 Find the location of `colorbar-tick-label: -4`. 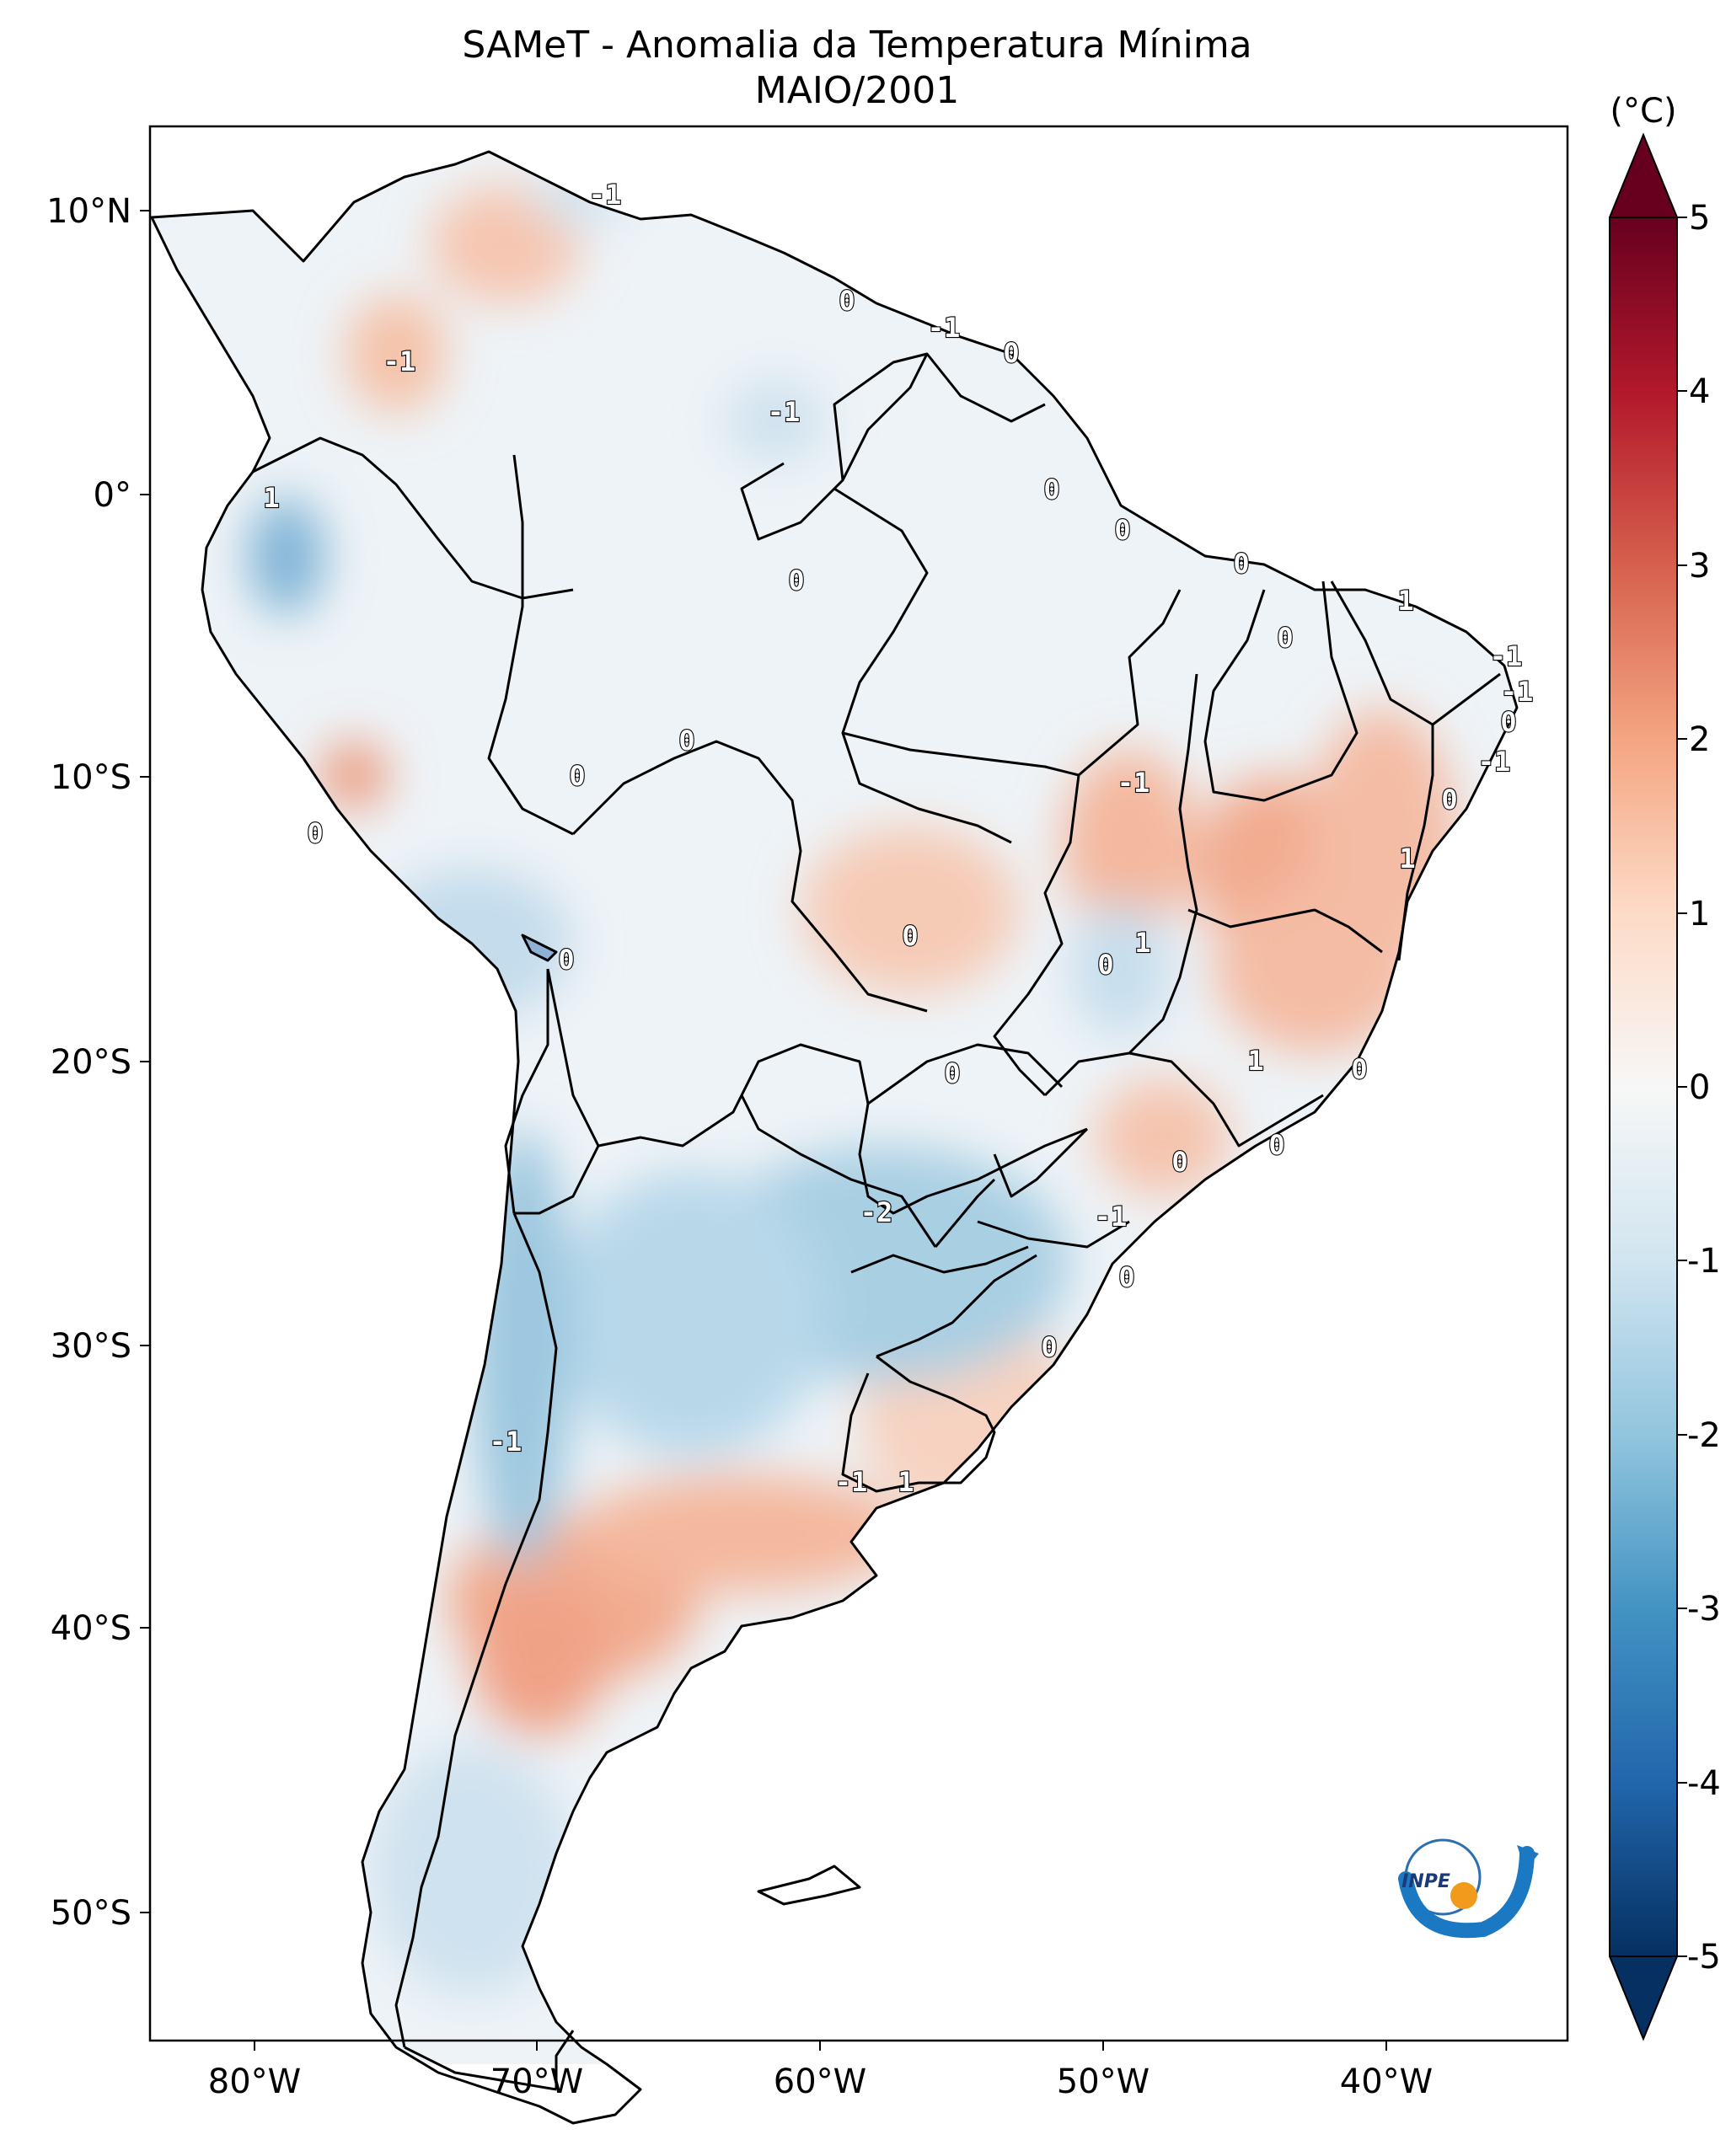

colorbar-tick-label: -4 is located at coordinates (1704, 1783).